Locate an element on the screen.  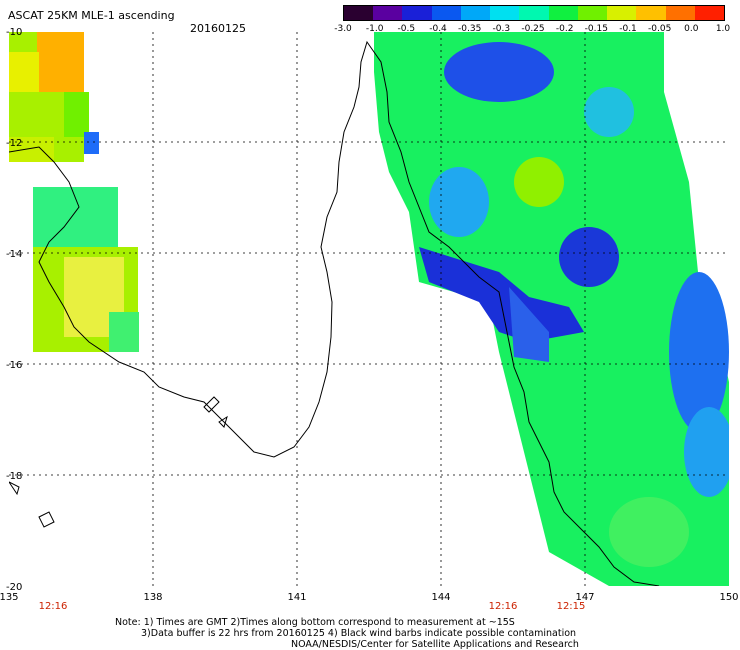
latitude-label: -12 is located at coordinates (14, 143).